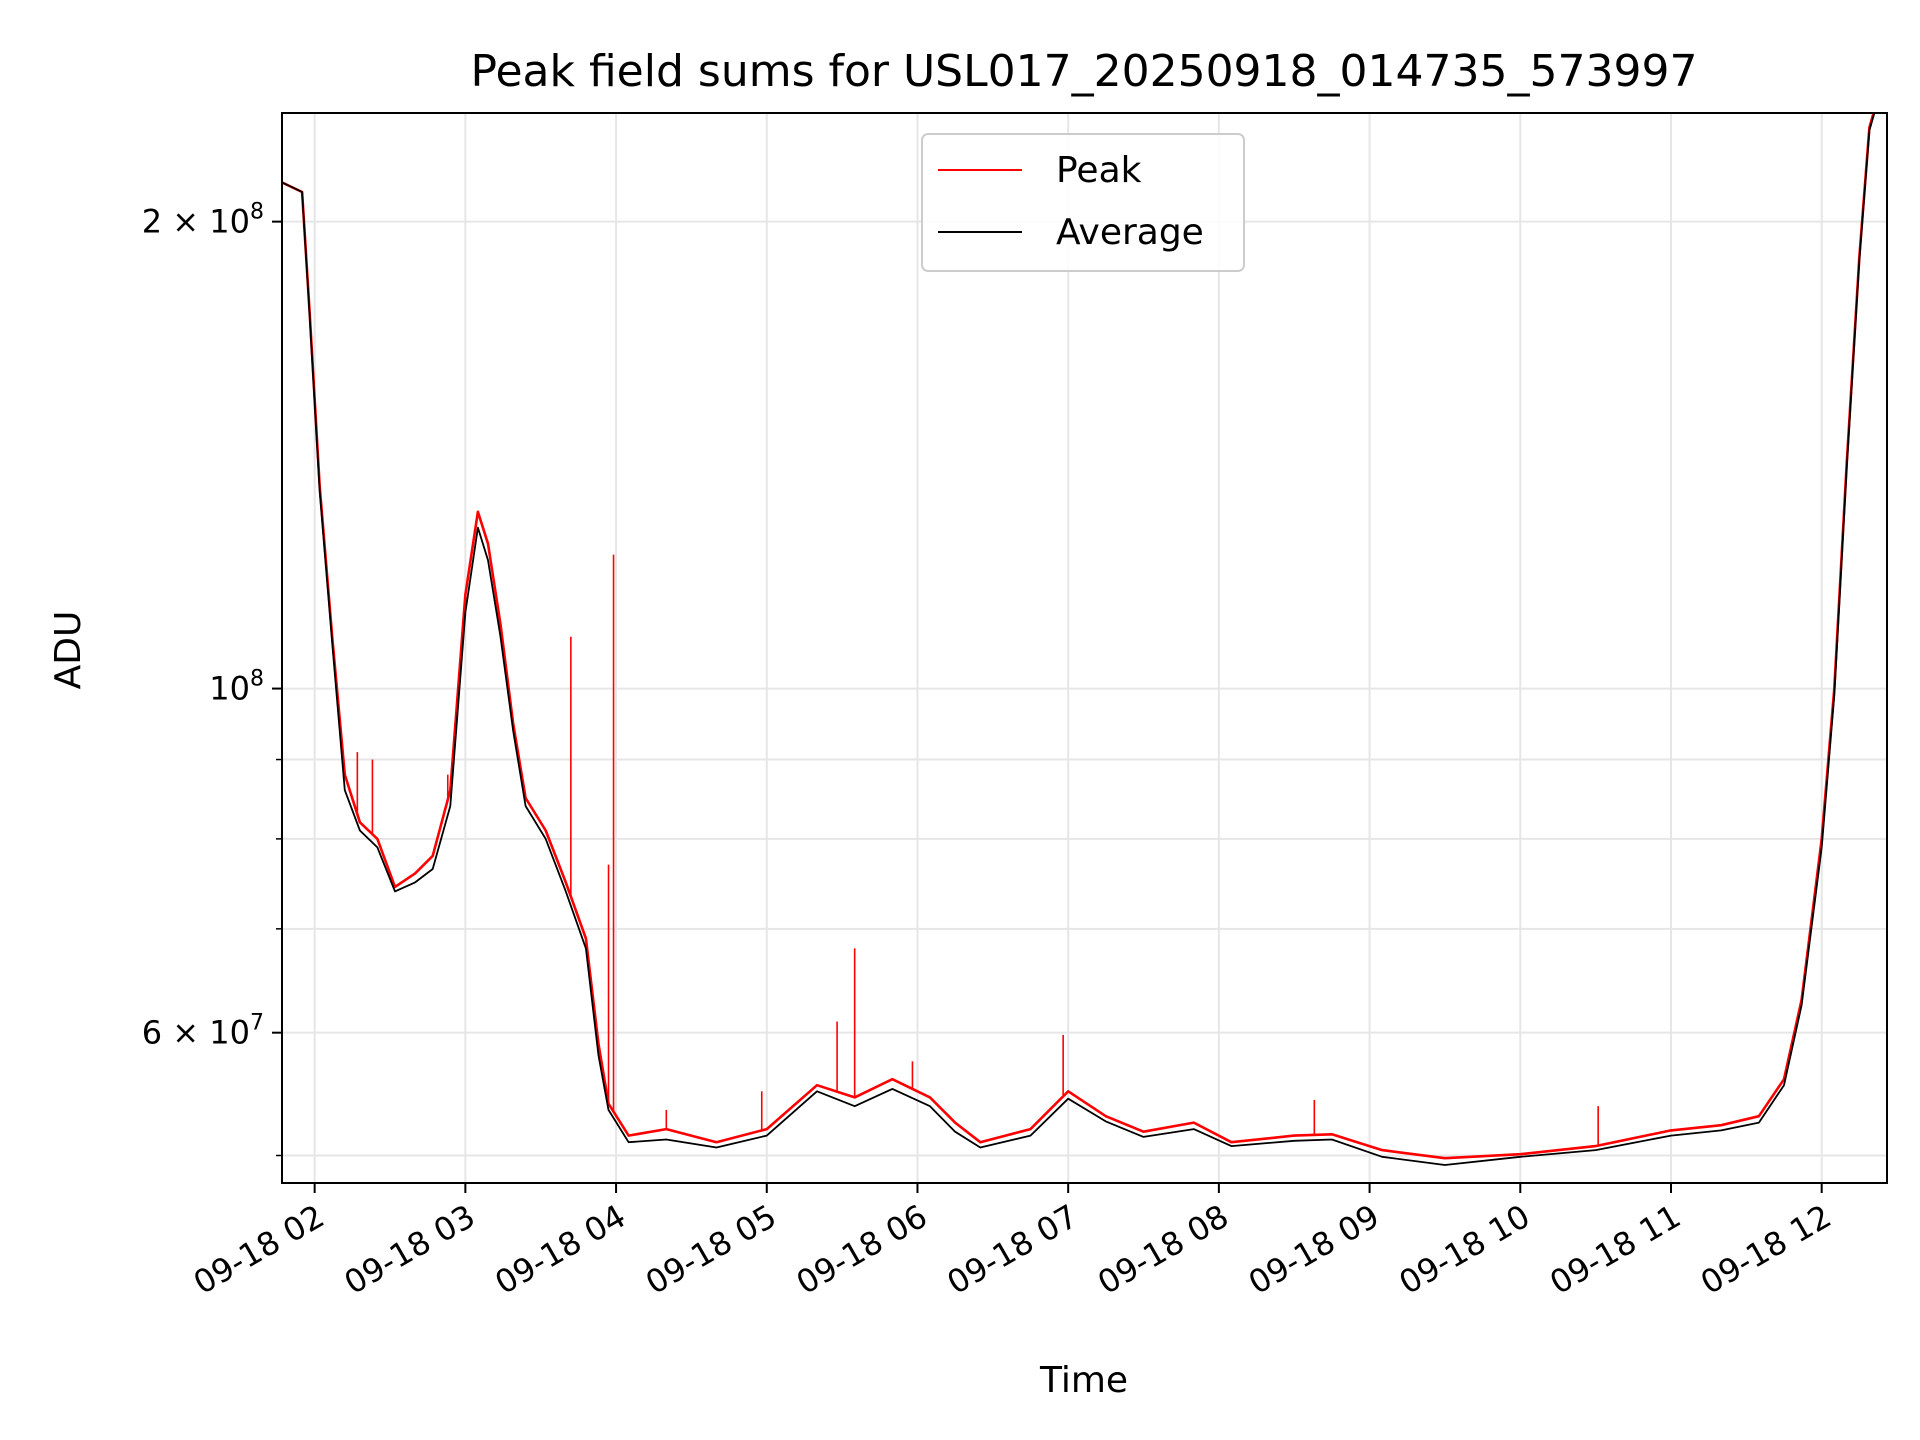  What do you see at coordinates (1615, 1249) in the screenshot?
I see `x-tick-label: 09-18 11` at bounding box center [1615, 1249].